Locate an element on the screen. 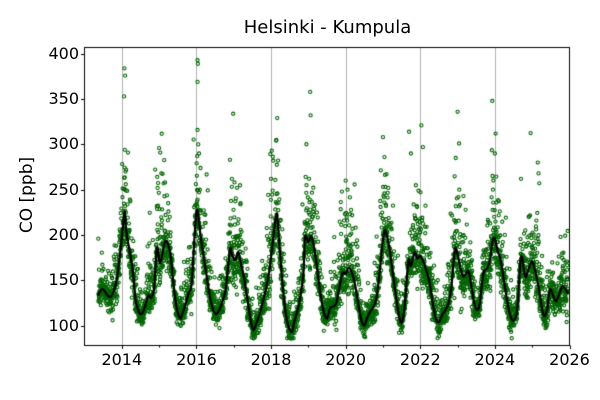 This screenshot has height=400, width=600. y-tick-label: 150 is located at coordinates (63, 280).